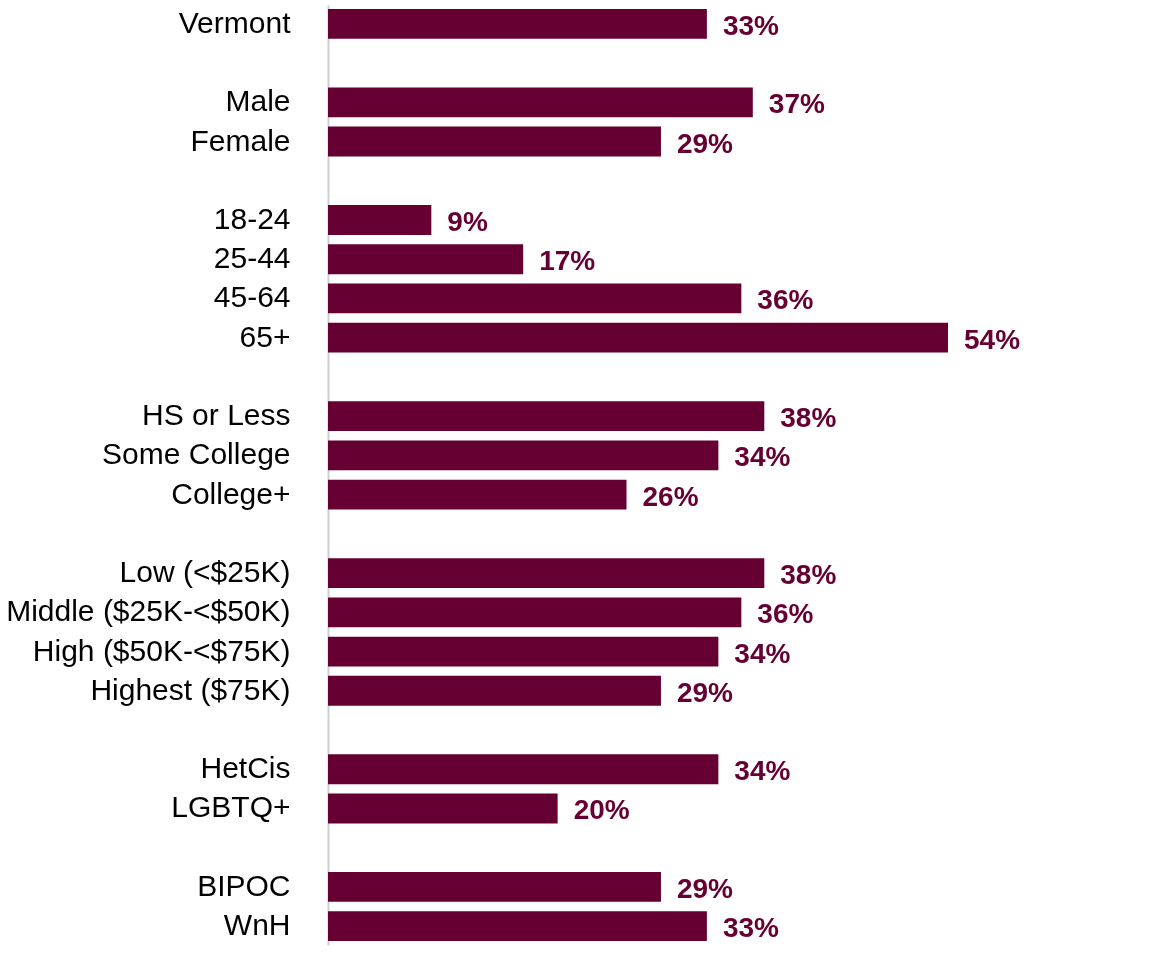  What do you see at coordinates (216, 415) in the screenshot?
I see `y-tick-label: HS or Less` at bounding box center [216, 415].